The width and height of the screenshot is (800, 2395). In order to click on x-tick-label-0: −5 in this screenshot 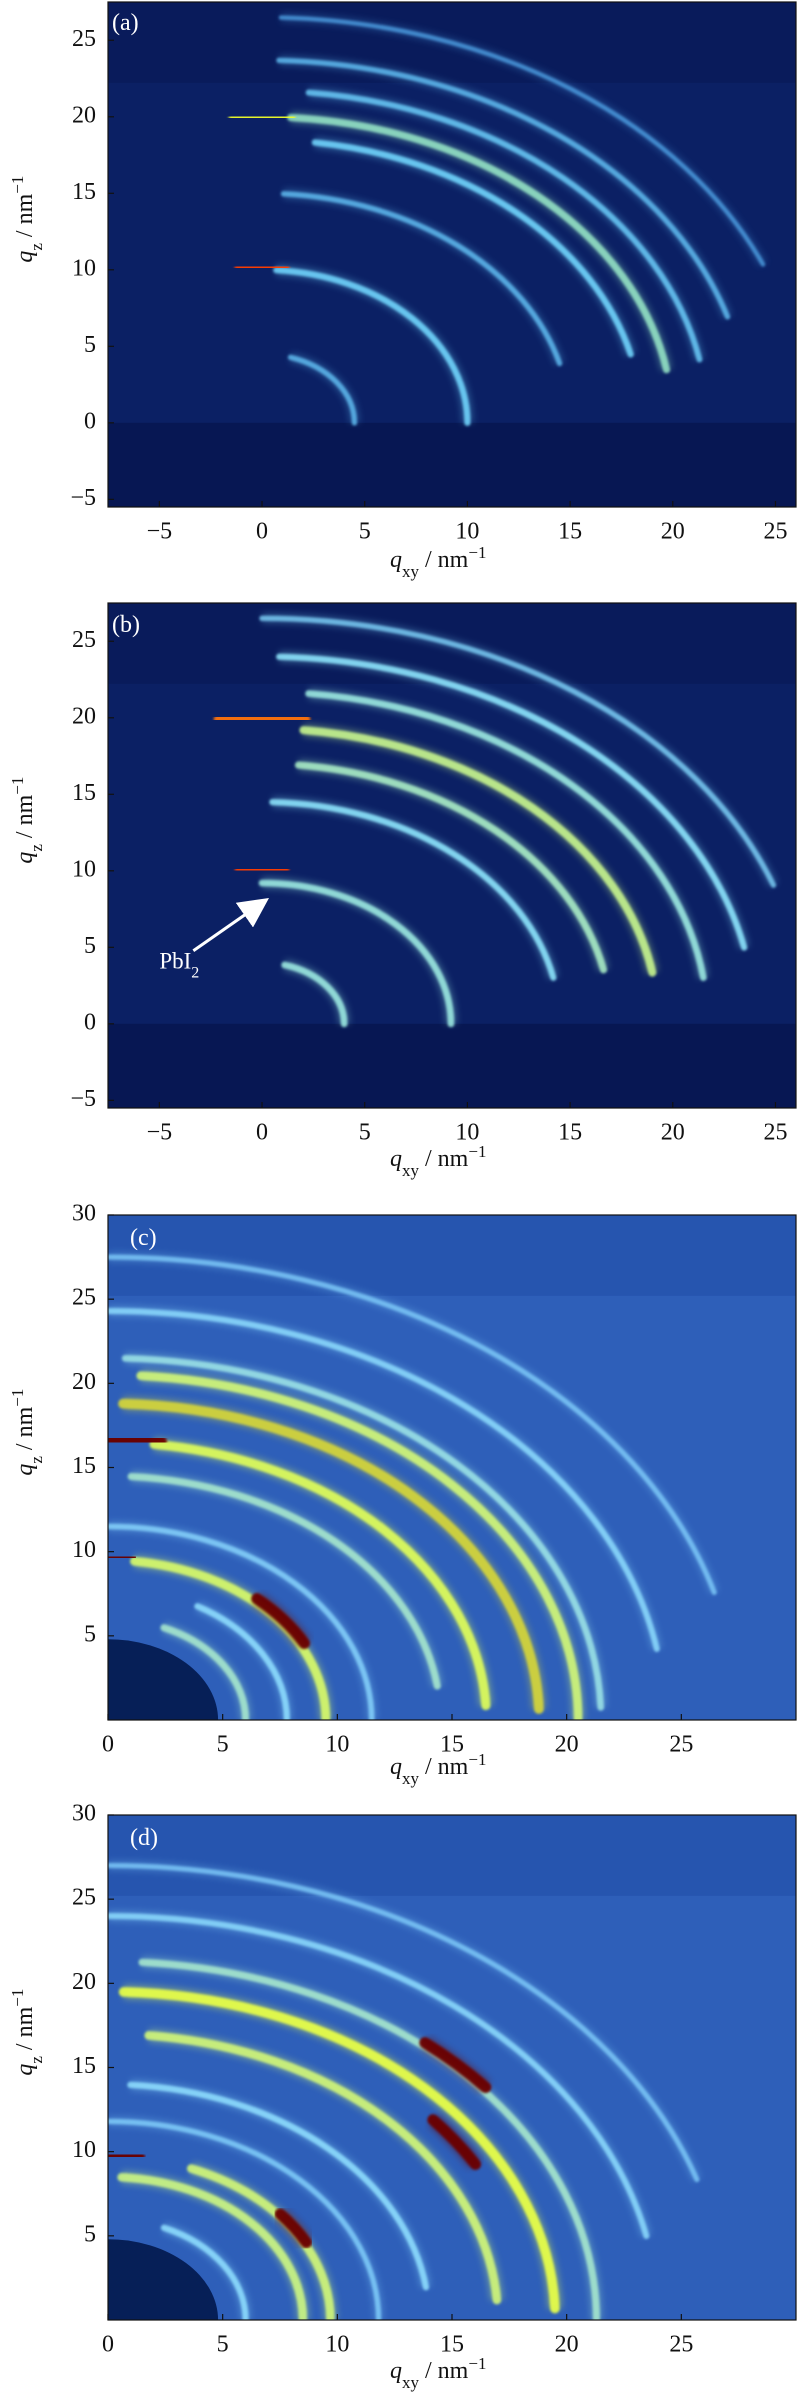, I will do `click(160, 1133)`.